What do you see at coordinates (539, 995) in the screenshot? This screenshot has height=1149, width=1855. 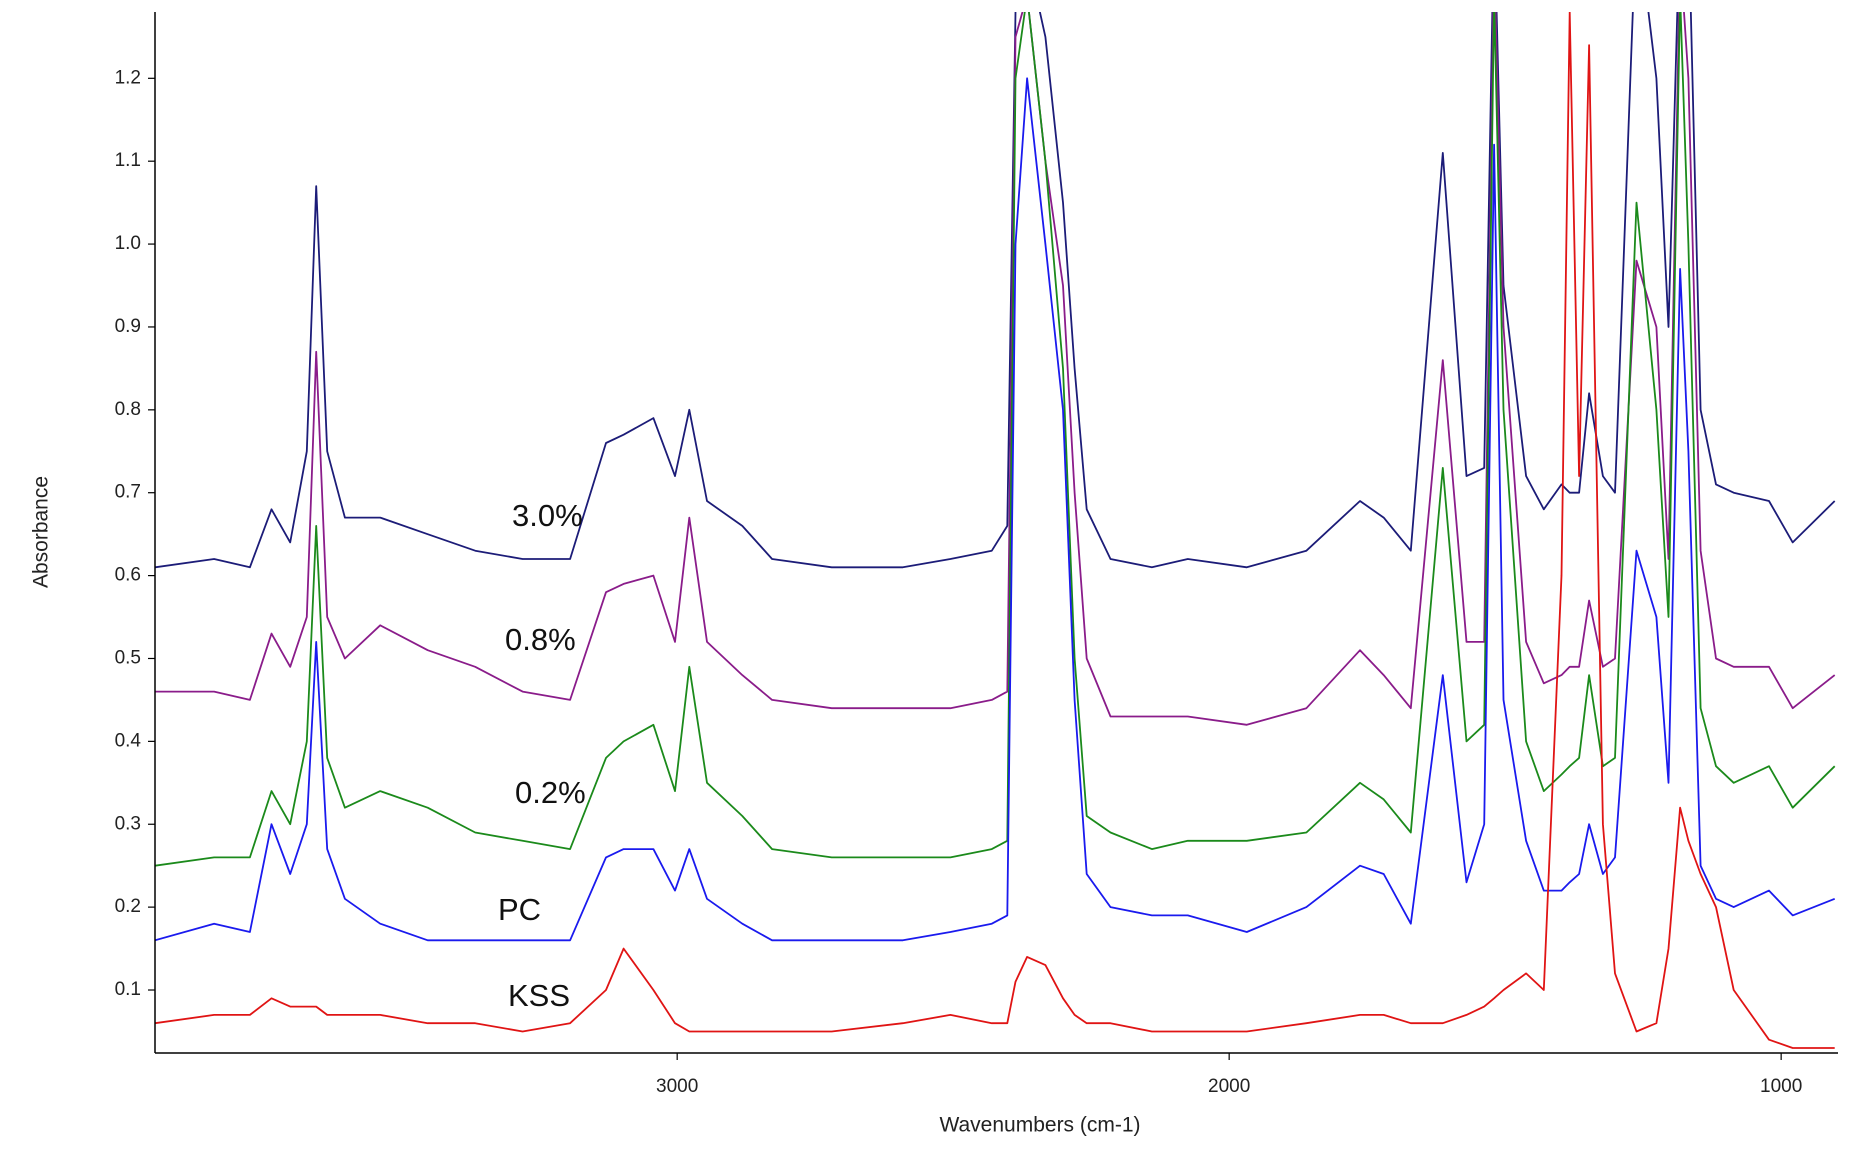 I see `series-label: KSS` at bounding box center [539, 995].